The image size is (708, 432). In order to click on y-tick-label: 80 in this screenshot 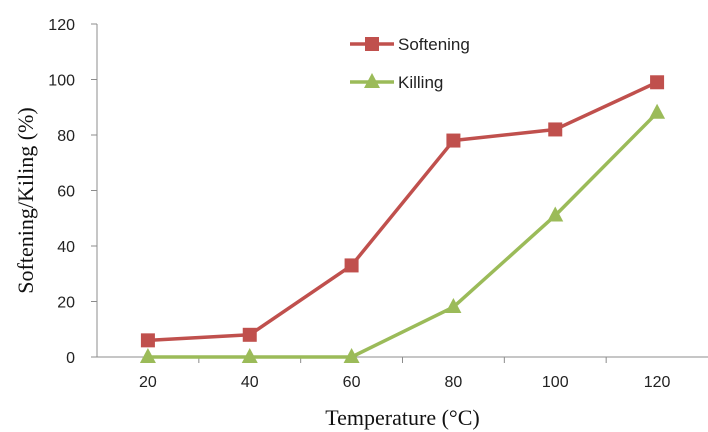, I will do `click(66, 136)`.